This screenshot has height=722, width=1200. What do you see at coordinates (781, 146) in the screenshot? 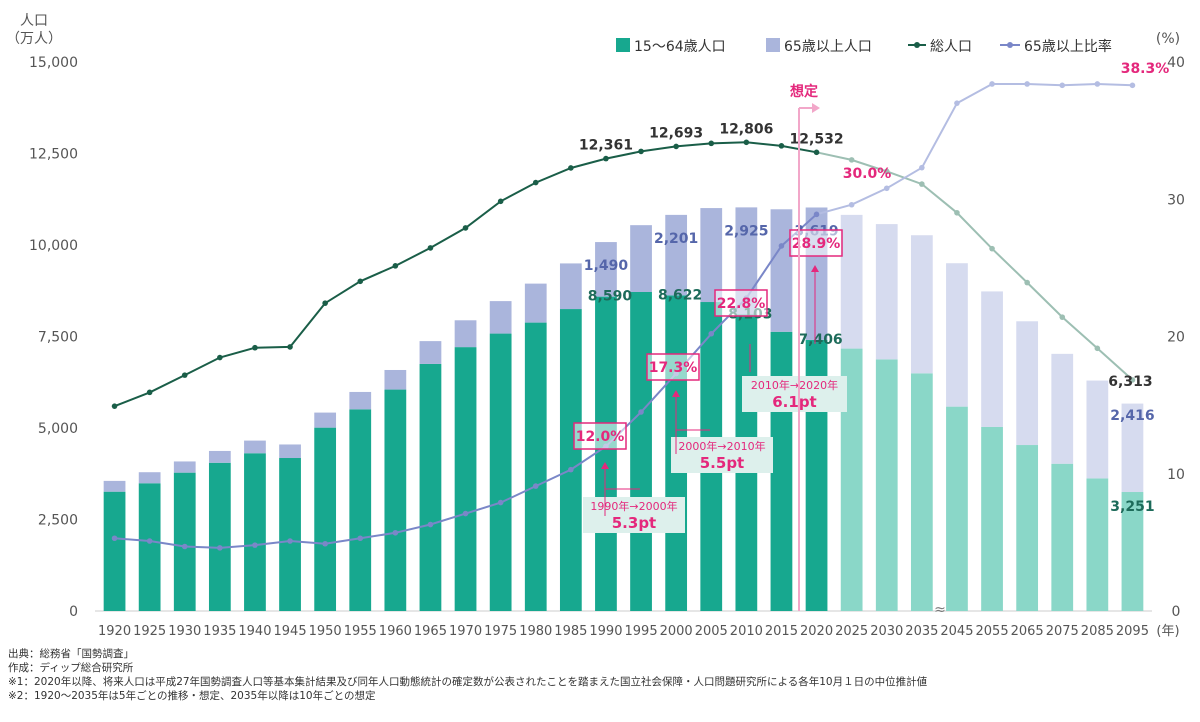
I see `total-point-2015` at bounding box center [781, 146].